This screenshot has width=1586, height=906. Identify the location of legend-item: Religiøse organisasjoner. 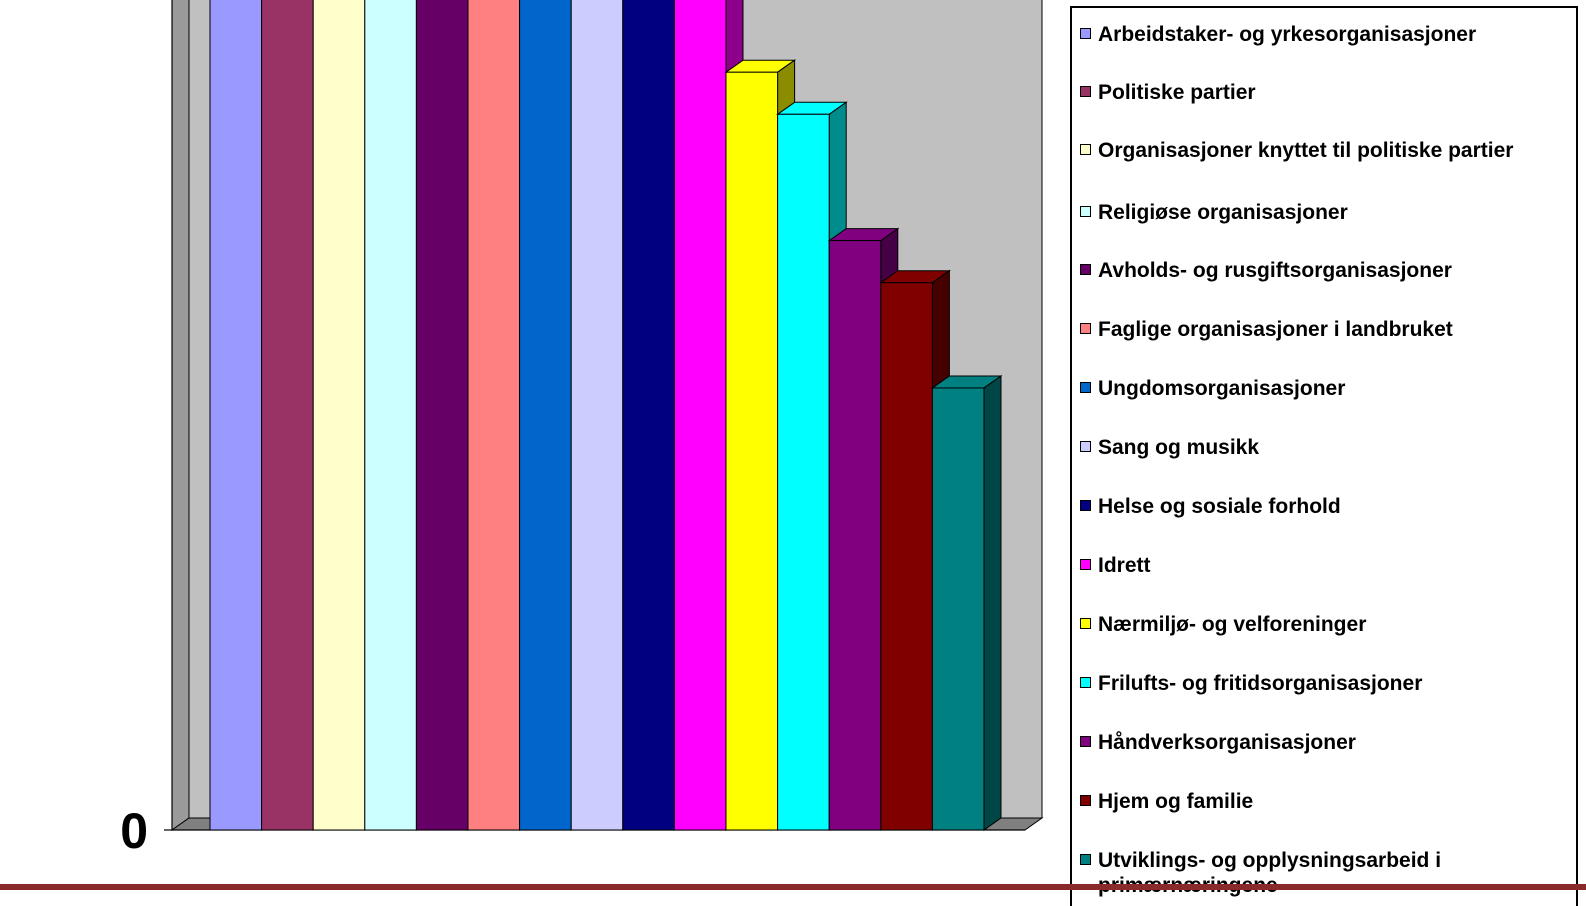
(1326, 212).